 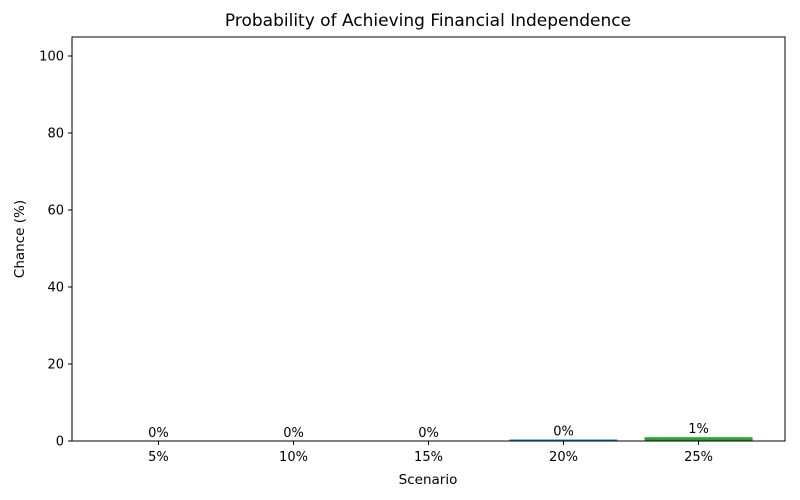 What do you see at coordinates (293, 457) in the screenshot?
I see `x-tick-label: 10%` at bounding box center [293, 457].